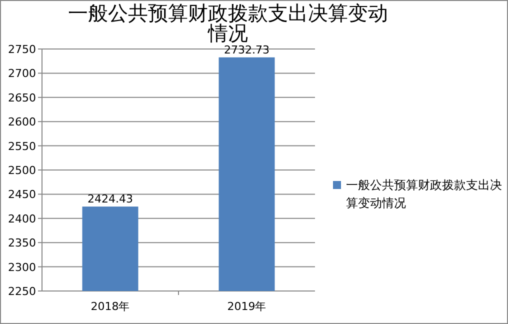  I want to click on y-tick-label: 2500, so click(22, 170).